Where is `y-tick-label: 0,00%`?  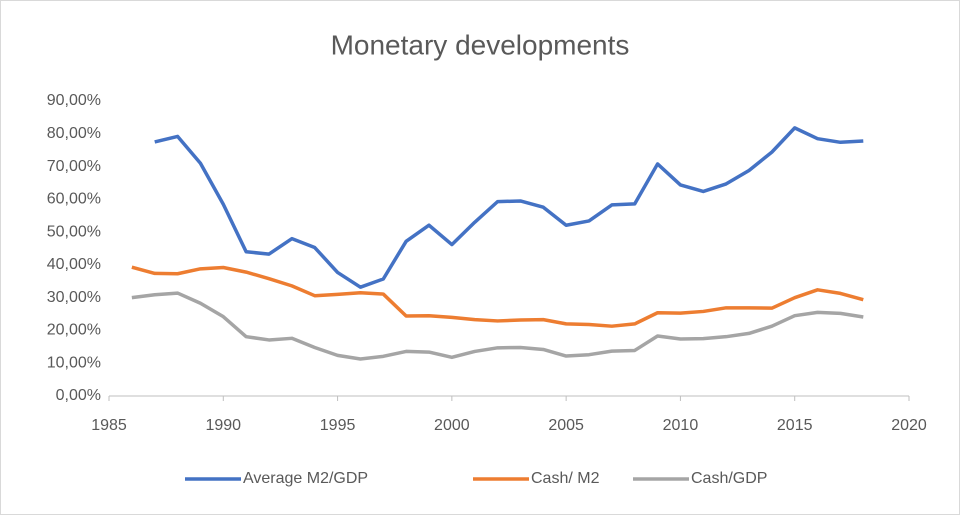 y-tick-label: 0,00% is located at coordinates (78, 395).